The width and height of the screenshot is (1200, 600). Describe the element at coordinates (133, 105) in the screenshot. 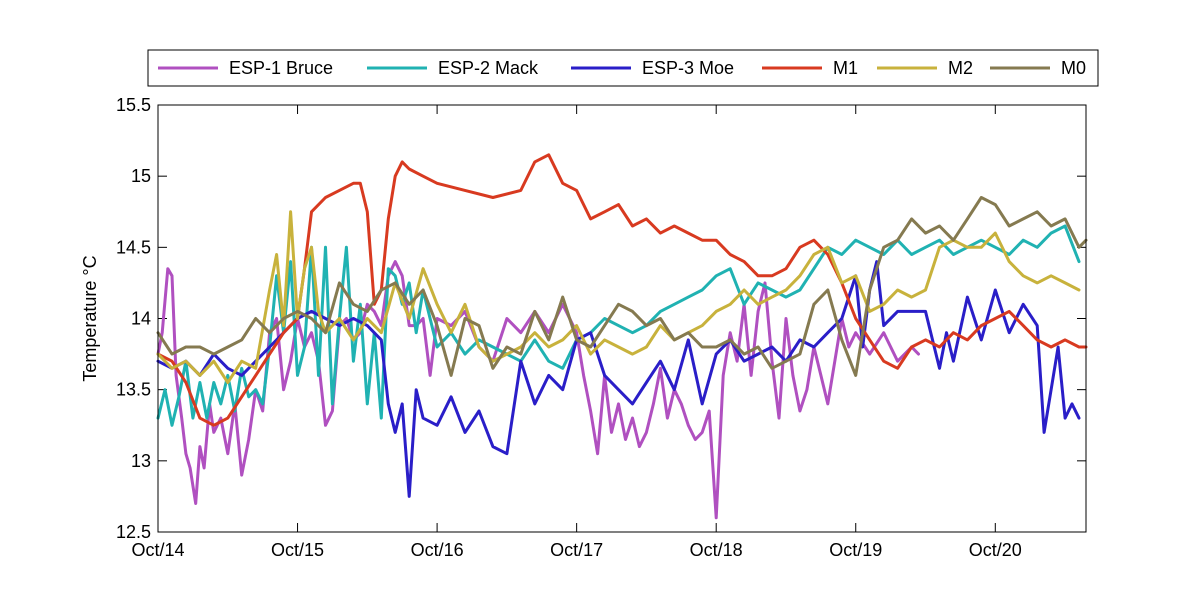

I see `y-tick-label: 15.5` at that location.